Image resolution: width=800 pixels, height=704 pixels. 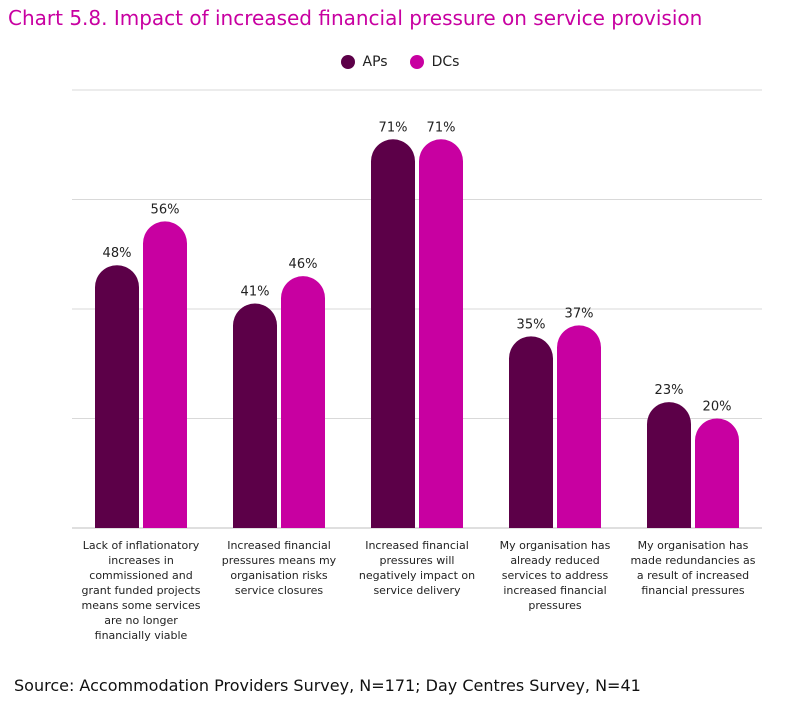 I want to click on legend-label-aps: APs, so click(x=375, y=62).